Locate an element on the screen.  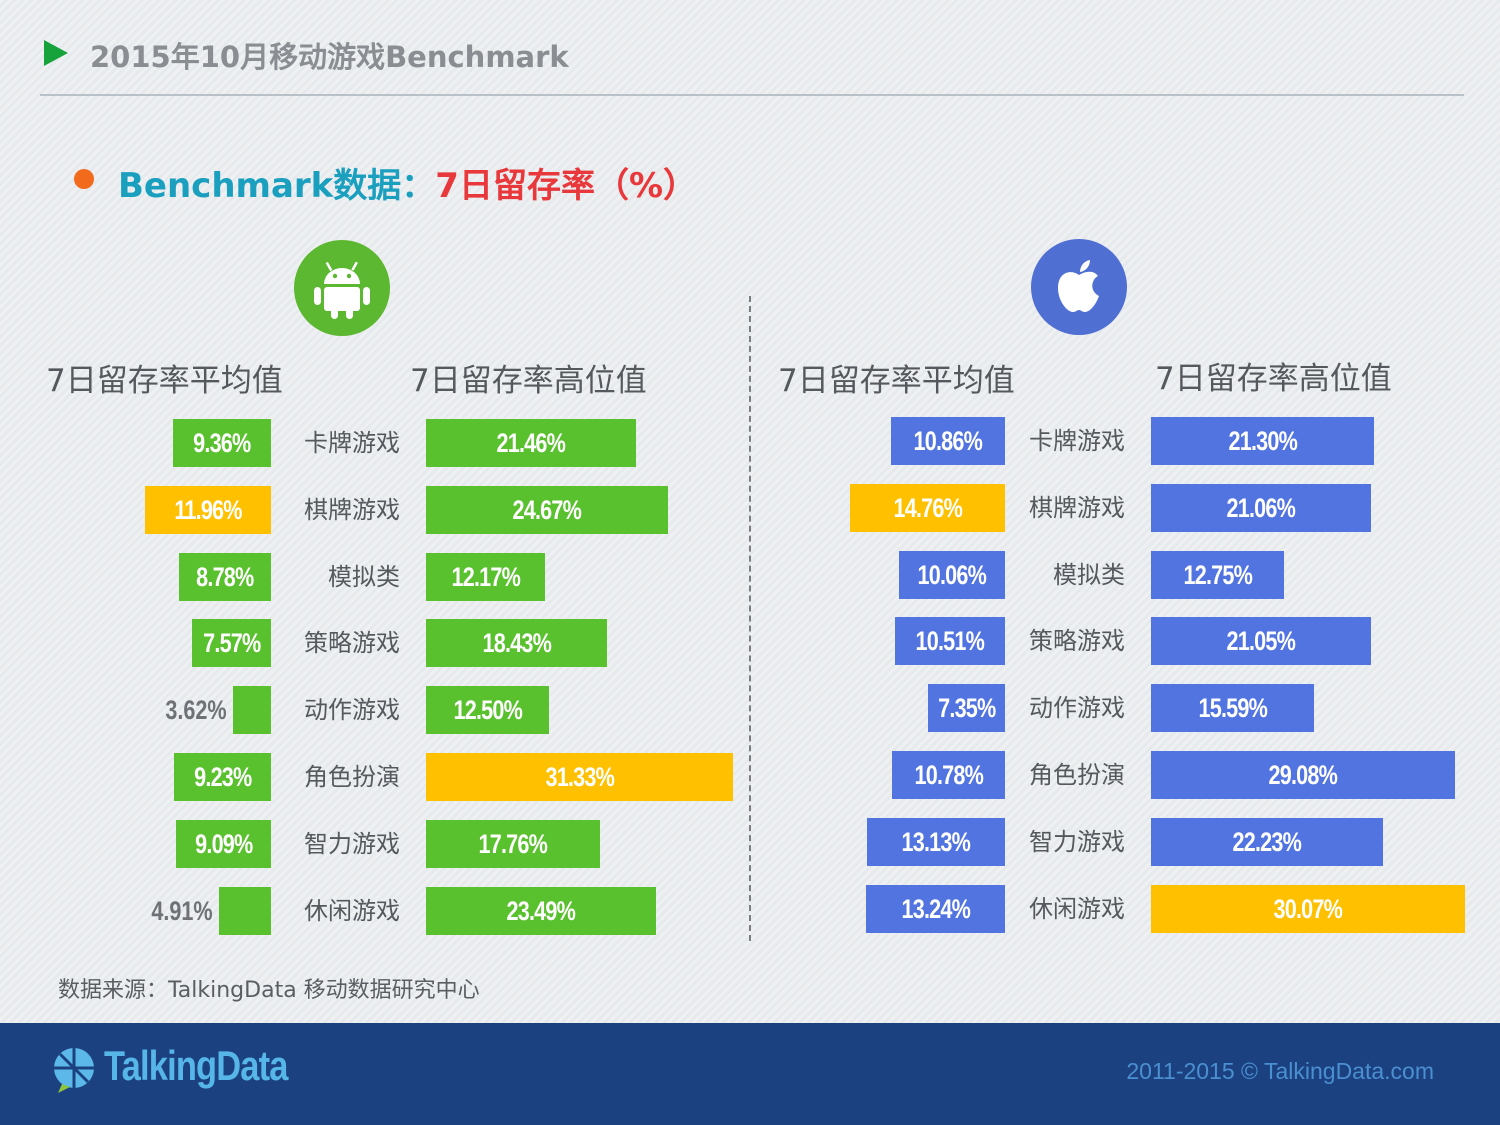
android-category-label: 休闲游戏 is located at coordinates (352, 911).